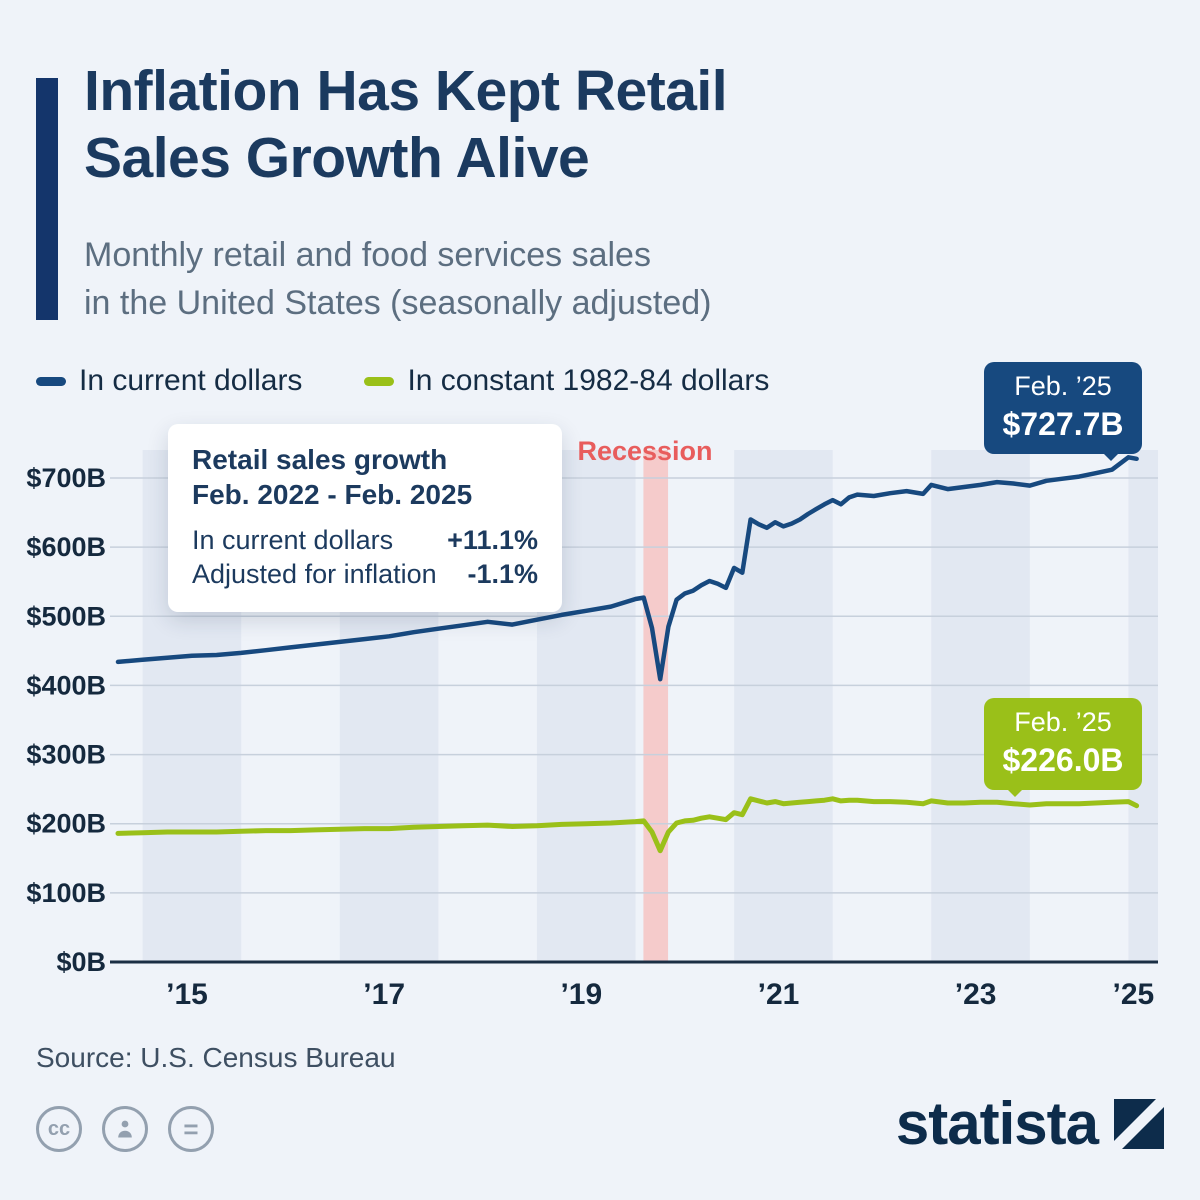 The width and height of the screenshot is (1200, 1200). What do you see at coordinates (191, 1129) in the screenshot?
I see `equals-icon: =` at bounding box center [191, 1129].